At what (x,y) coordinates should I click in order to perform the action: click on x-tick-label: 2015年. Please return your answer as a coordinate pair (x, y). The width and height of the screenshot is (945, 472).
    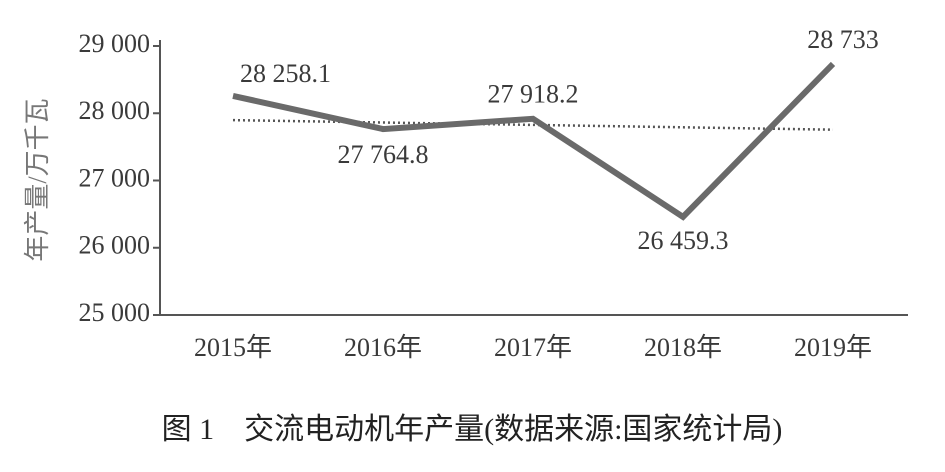
    Looking at the image, I should click on (233, 347).